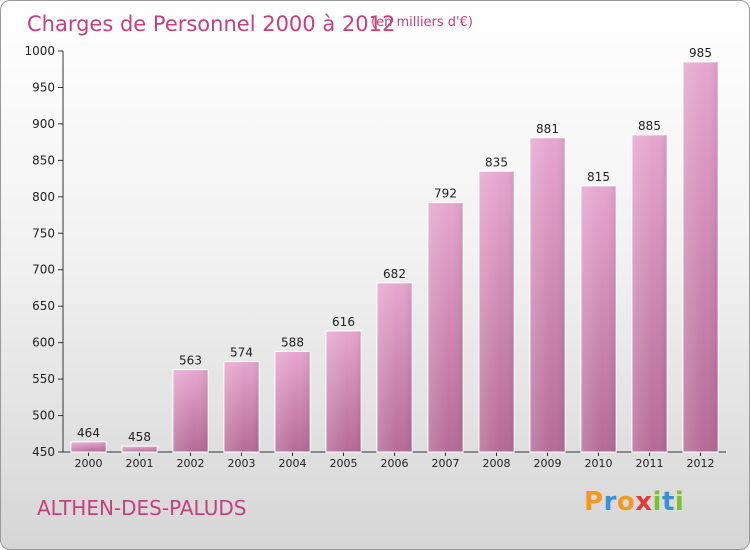 The image size is (750, 550). I want to click on y-tick-group: 450 500 550 600 650 700 750 800 850 900 950 1000, so click(43, 251).